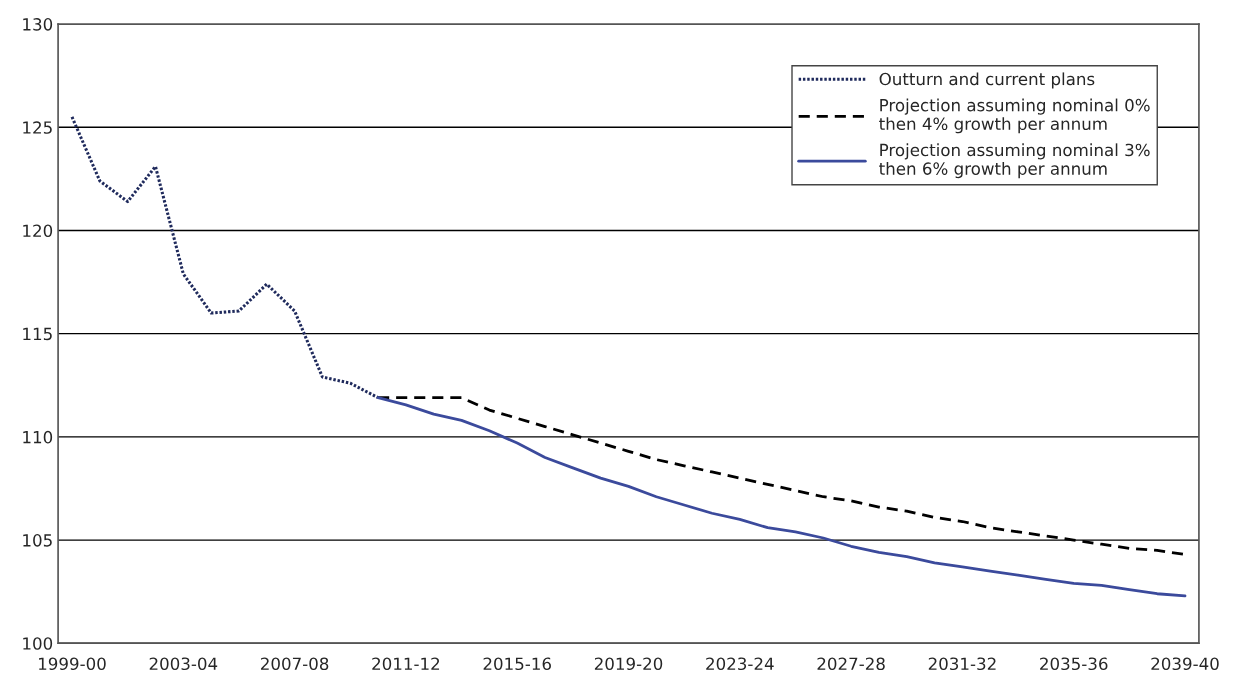 This screenshot has height=688, width=1236. I want to click on y-tick-label: 115, so click(37, 334).